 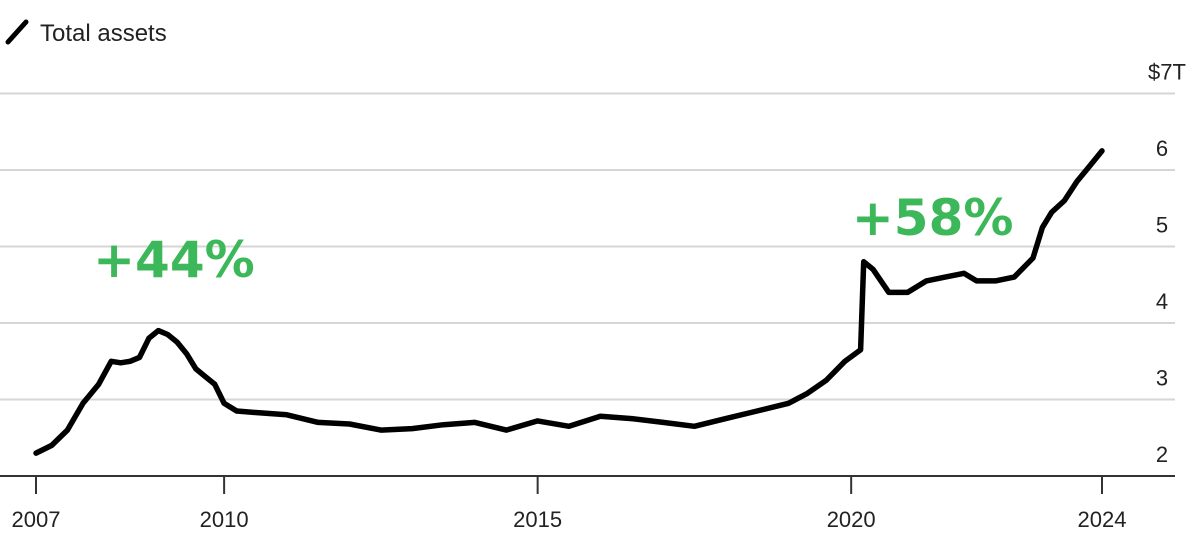 I want to click on legend: Total assets, so click(x=86, y=33).